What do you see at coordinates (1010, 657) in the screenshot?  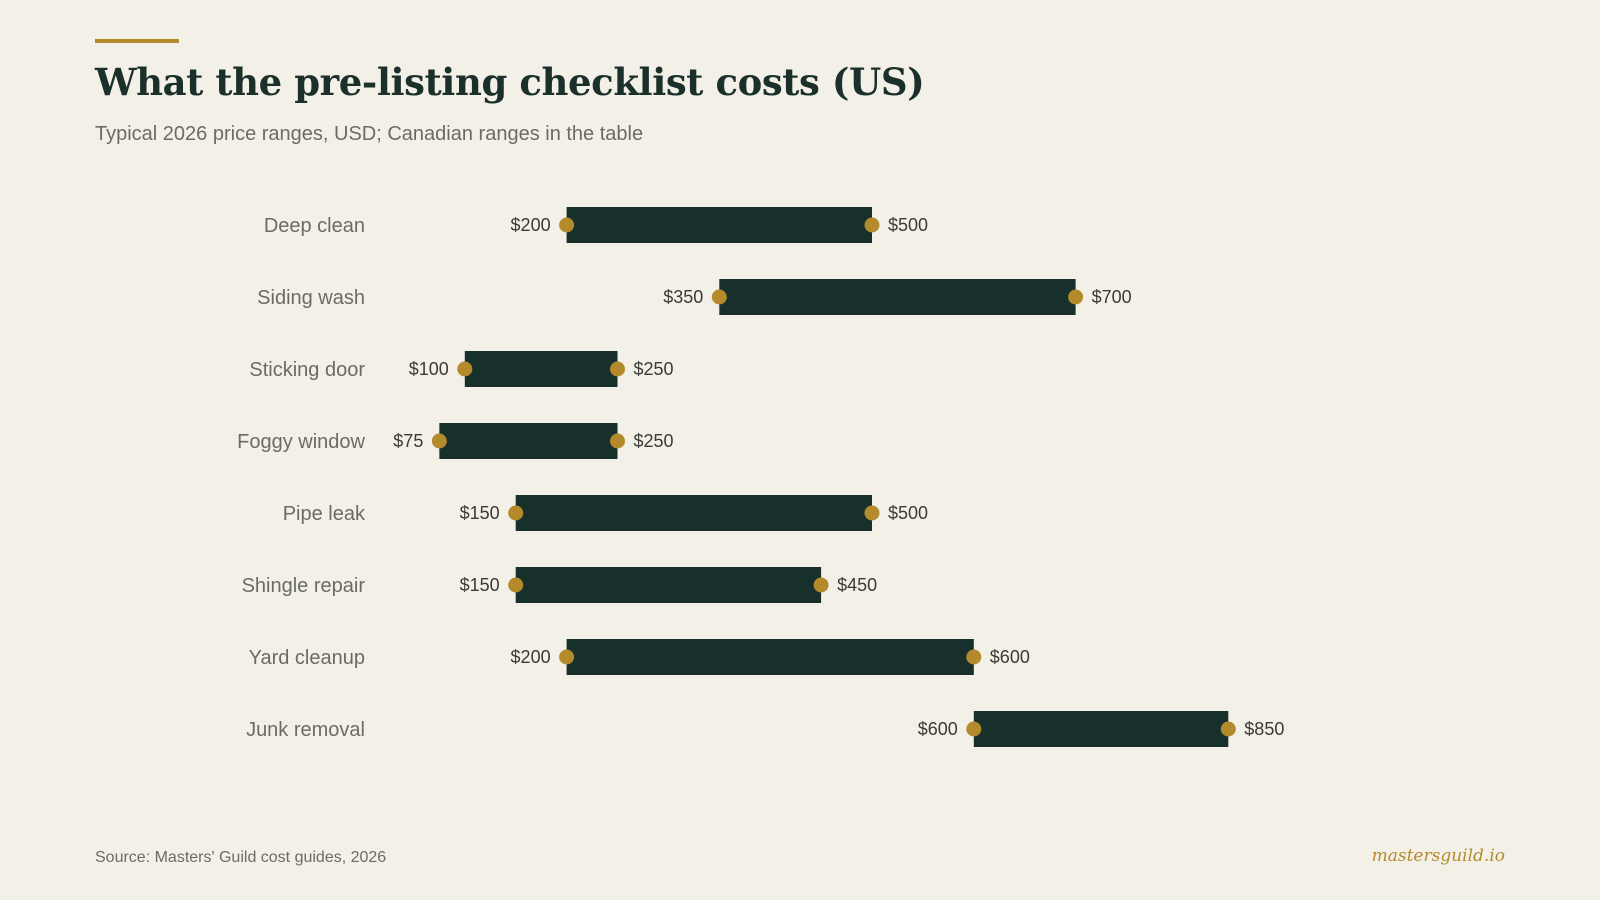 I see `high-value-label: $600` at bounding box center [1010, 657].